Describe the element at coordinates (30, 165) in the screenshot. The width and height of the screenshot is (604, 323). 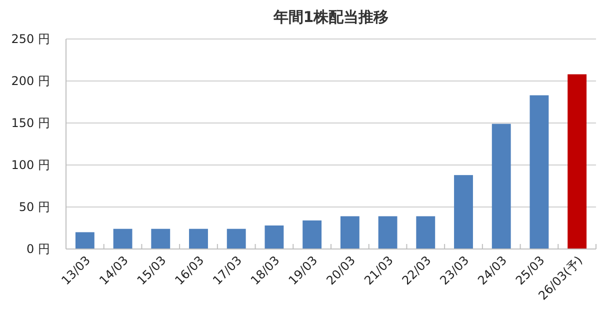
I see `y-tick-label: 100 円` at that location.